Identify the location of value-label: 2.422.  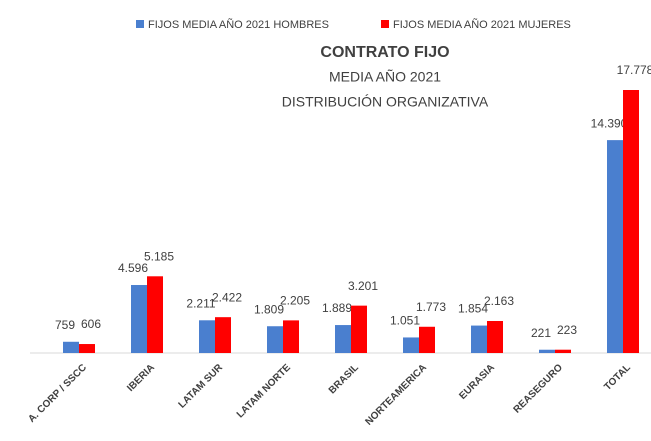
(227, 297).